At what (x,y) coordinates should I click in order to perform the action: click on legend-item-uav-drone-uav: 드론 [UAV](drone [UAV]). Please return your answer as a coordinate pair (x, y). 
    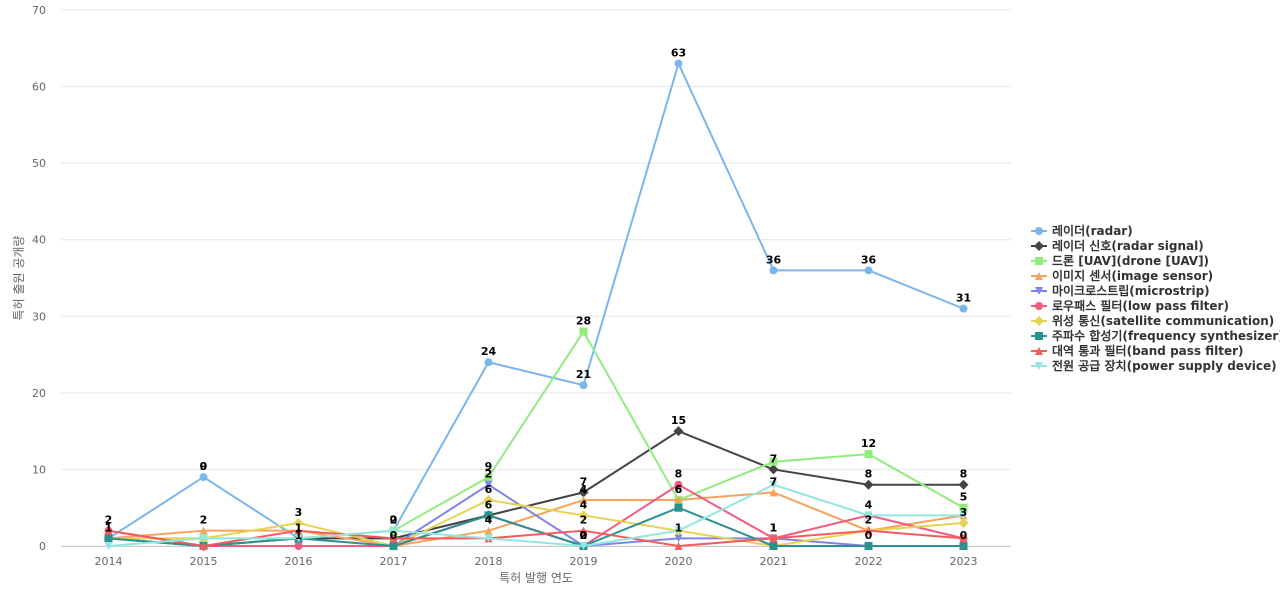
    Looking at the image, I should click on (1120, 260).